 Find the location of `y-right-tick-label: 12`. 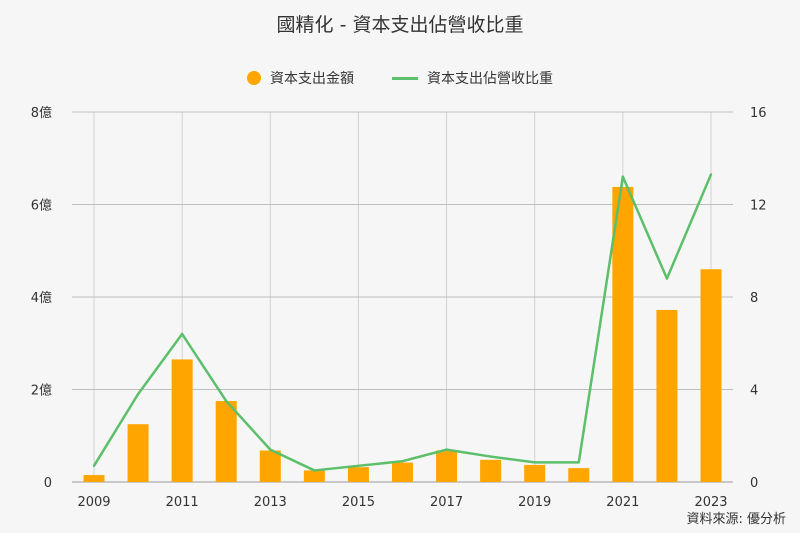

y-right-tick-label: 12 is located at coordinates (758, 206).